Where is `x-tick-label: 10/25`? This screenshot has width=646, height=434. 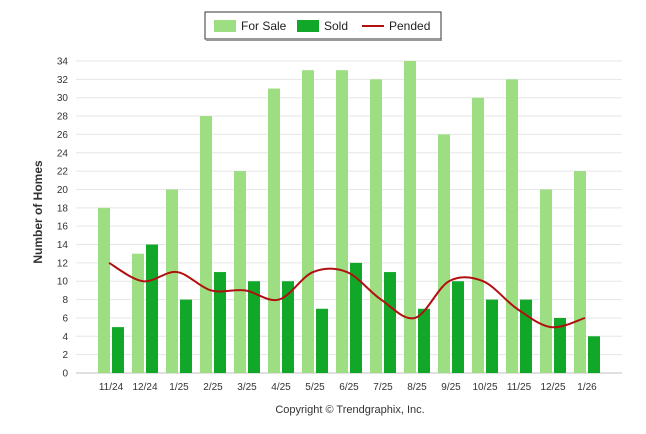 x-tick-label: 10/25 is located at coordinates (484, 387).